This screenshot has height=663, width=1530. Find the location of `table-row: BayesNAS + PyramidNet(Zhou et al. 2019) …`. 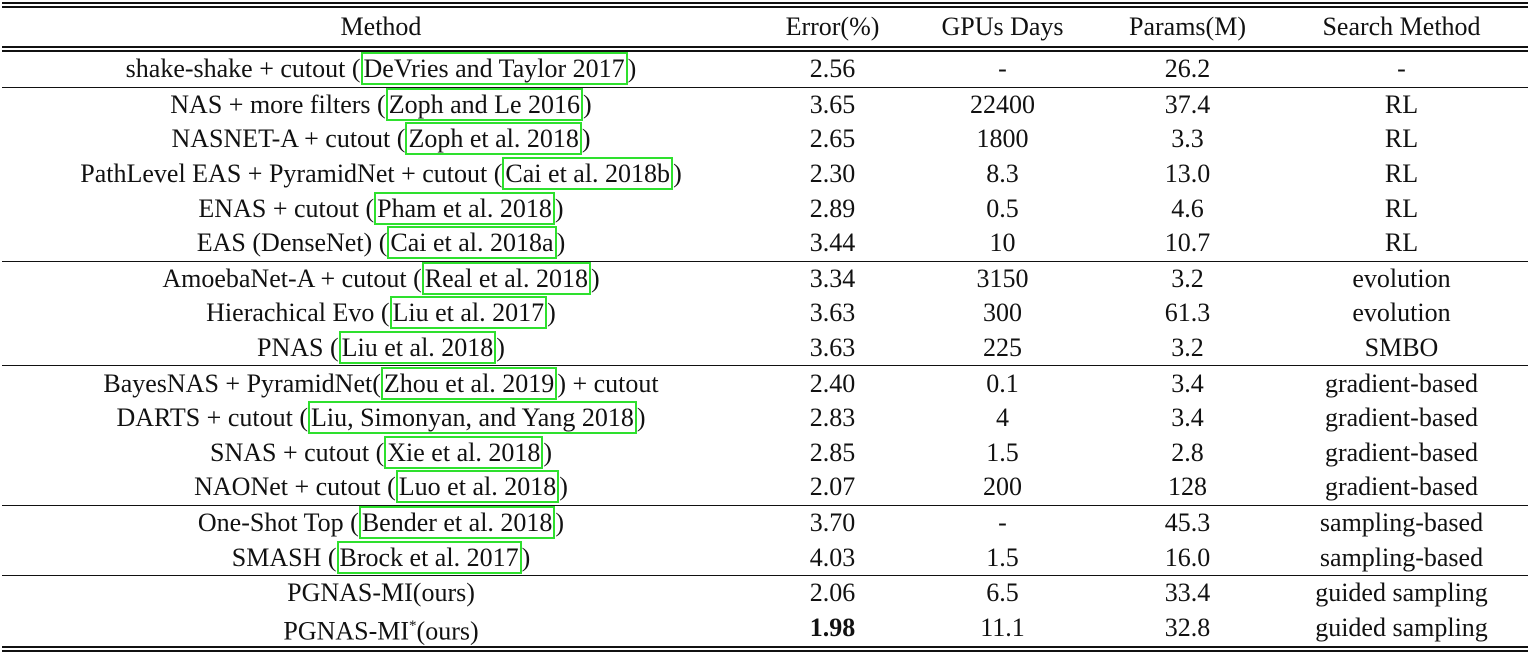

table-row: BayesNAS + PyramidNet(Zhou et al. 2019) … is located at coordinates (765, 383).